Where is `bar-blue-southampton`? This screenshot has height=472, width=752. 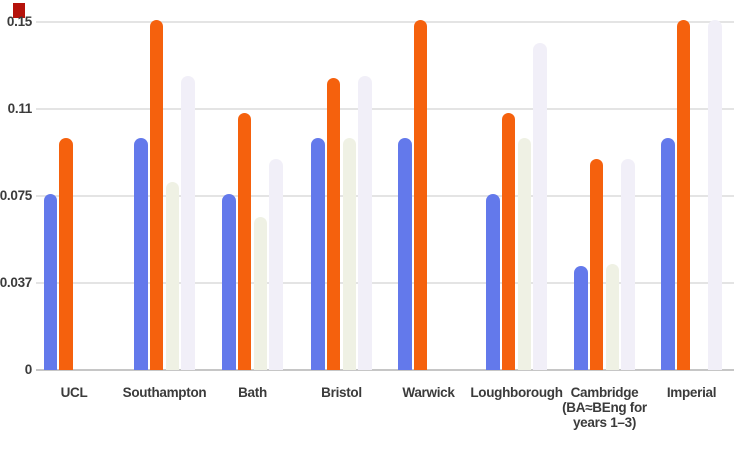
bar-blue-southampton is located at coordinates (141, 254).